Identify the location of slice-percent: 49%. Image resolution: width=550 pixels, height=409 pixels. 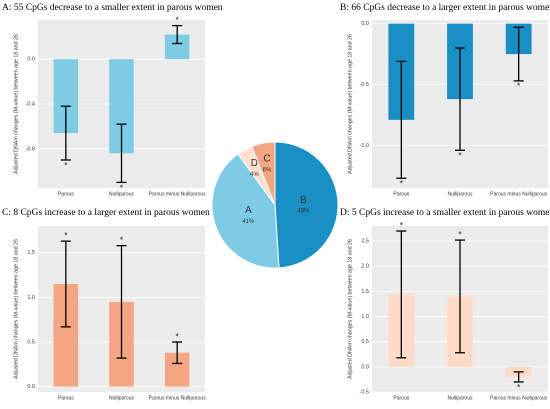
(303, 212).